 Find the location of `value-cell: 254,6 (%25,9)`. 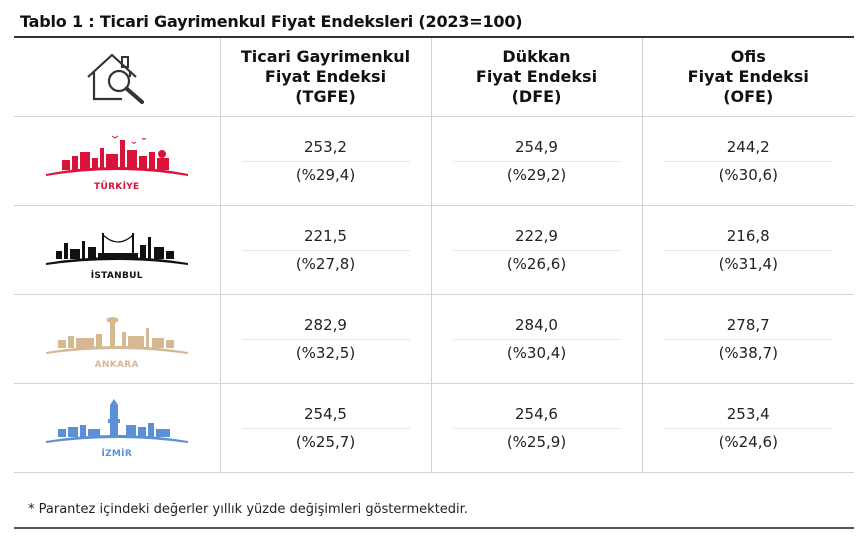

value-cell: 254,6 (%25,9) is located at coordinates (537, 428).